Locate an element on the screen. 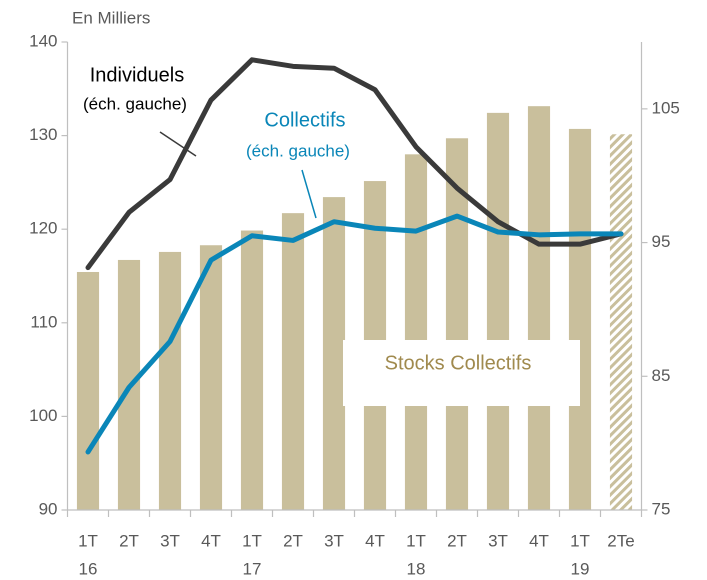 The width and height of the screenshot is (707, 580). annotation: Collectifs is located at coordinates (304, 120).